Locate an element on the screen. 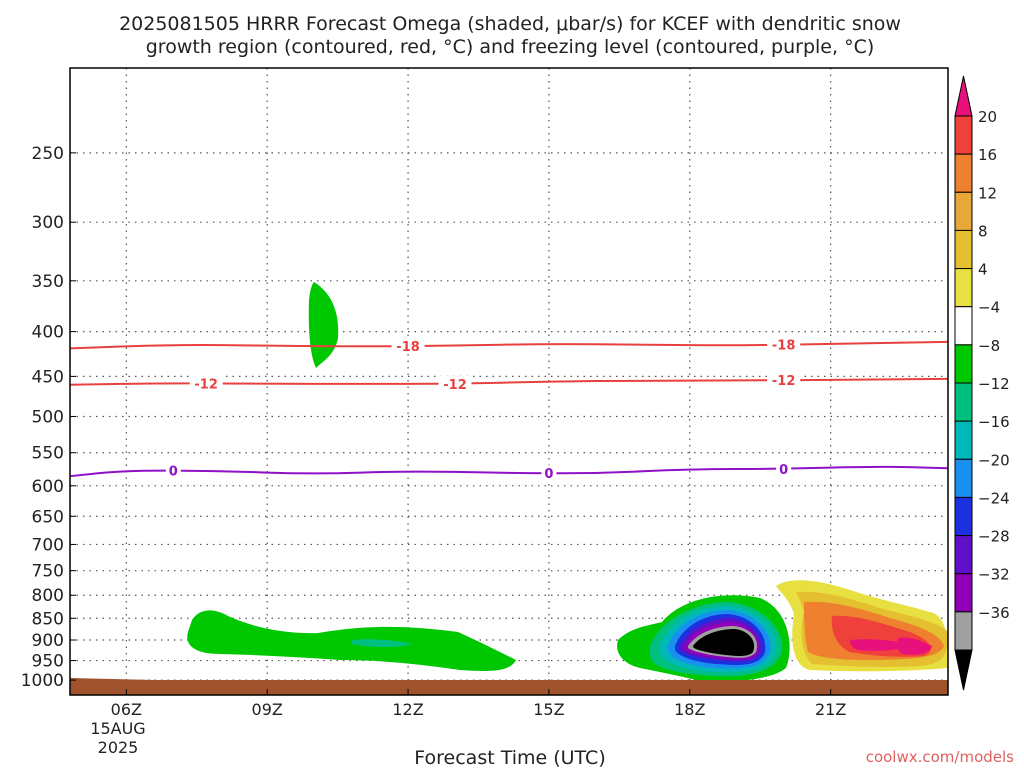  y-tick-label: 500 is located at coordinates (48, 417).